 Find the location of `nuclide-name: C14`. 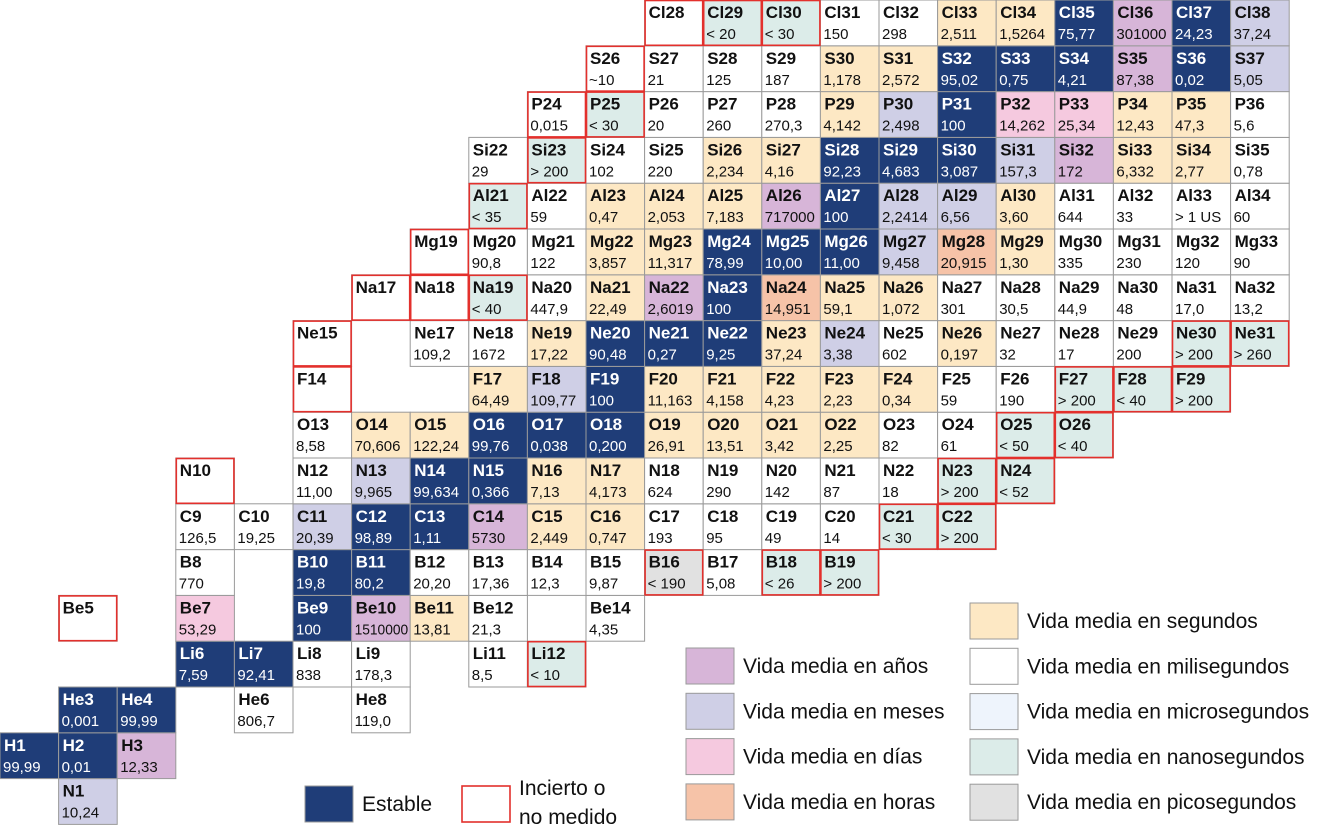

nuclide-name: C14 is located at coordinates (489, 516).